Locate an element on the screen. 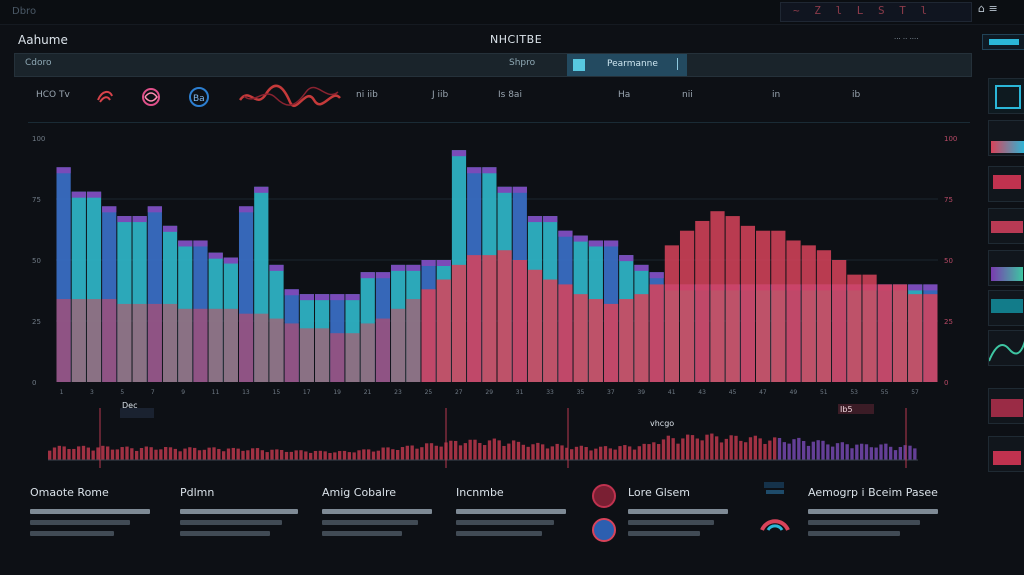 This screenshot has height=575, width=1024. window-controls: ⌂ ≡ is located at coordinates (988, 8).